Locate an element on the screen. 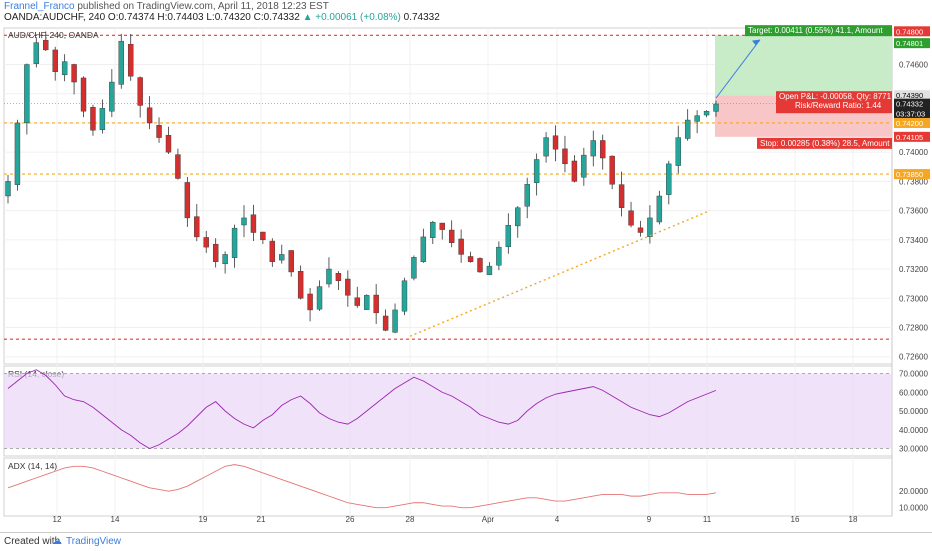  projection-arrow is located at coordinates (738, 69).